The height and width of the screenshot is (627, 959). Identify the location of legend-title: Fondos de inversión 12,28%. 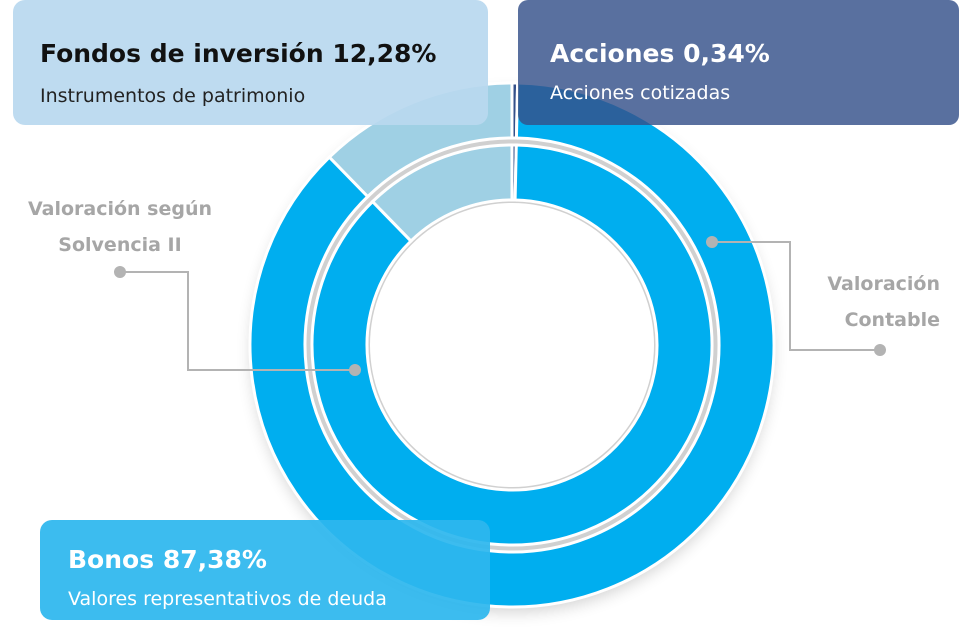
(238, 53).